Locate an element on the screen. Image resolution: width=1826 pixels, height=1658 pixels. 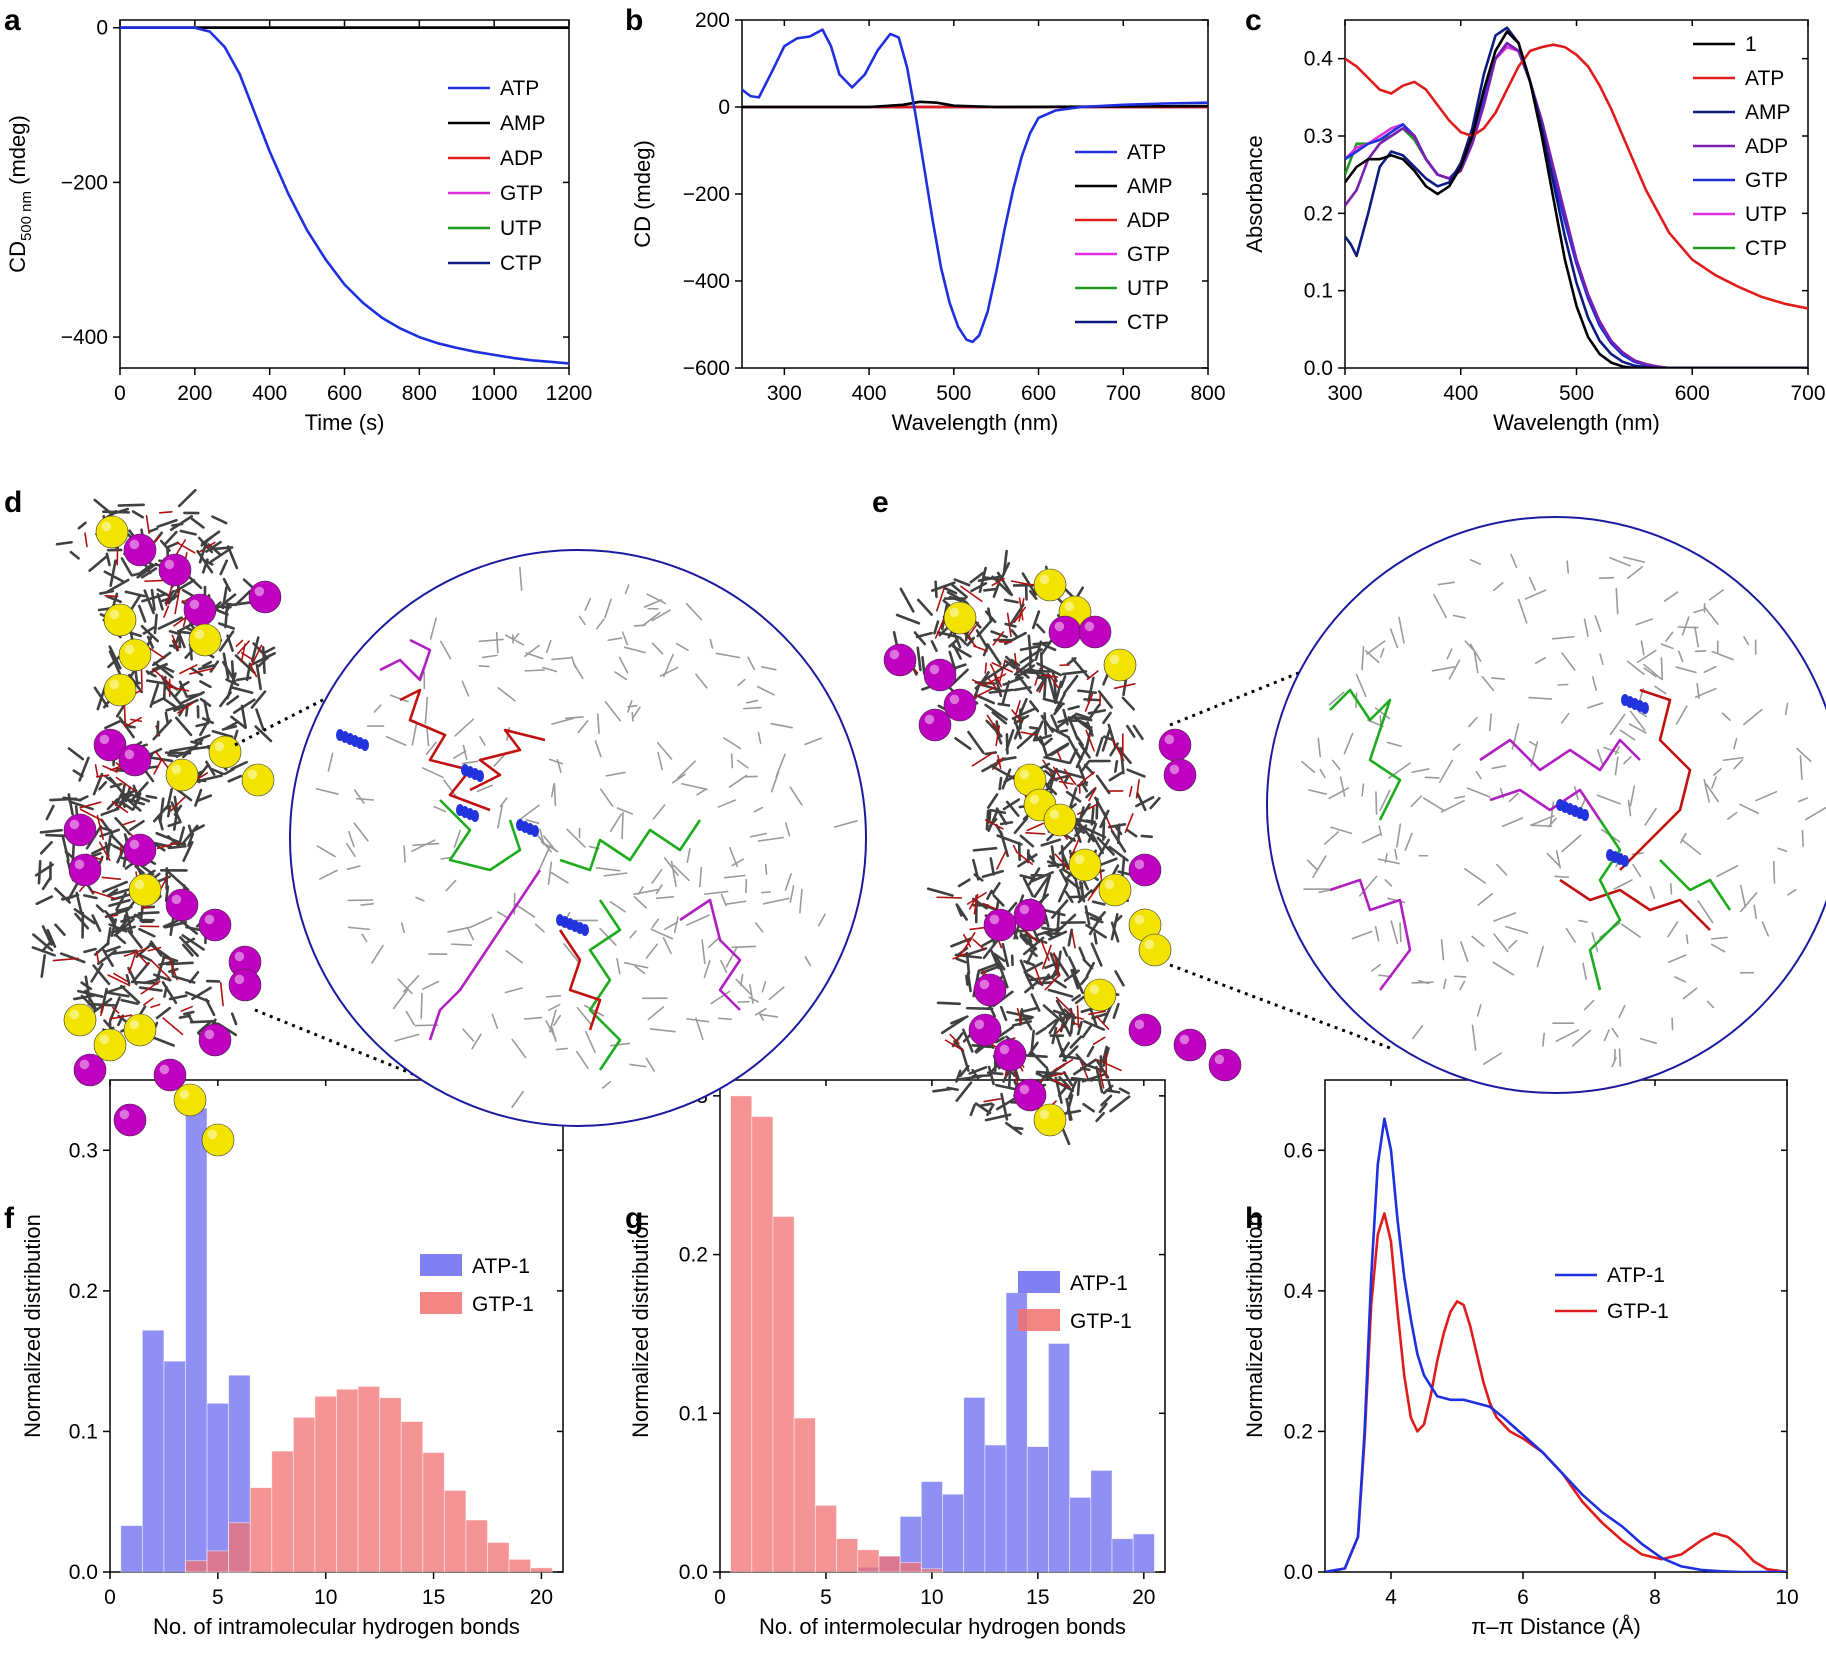
x-tick-label: 700 is located at coordinates (1807, 393).